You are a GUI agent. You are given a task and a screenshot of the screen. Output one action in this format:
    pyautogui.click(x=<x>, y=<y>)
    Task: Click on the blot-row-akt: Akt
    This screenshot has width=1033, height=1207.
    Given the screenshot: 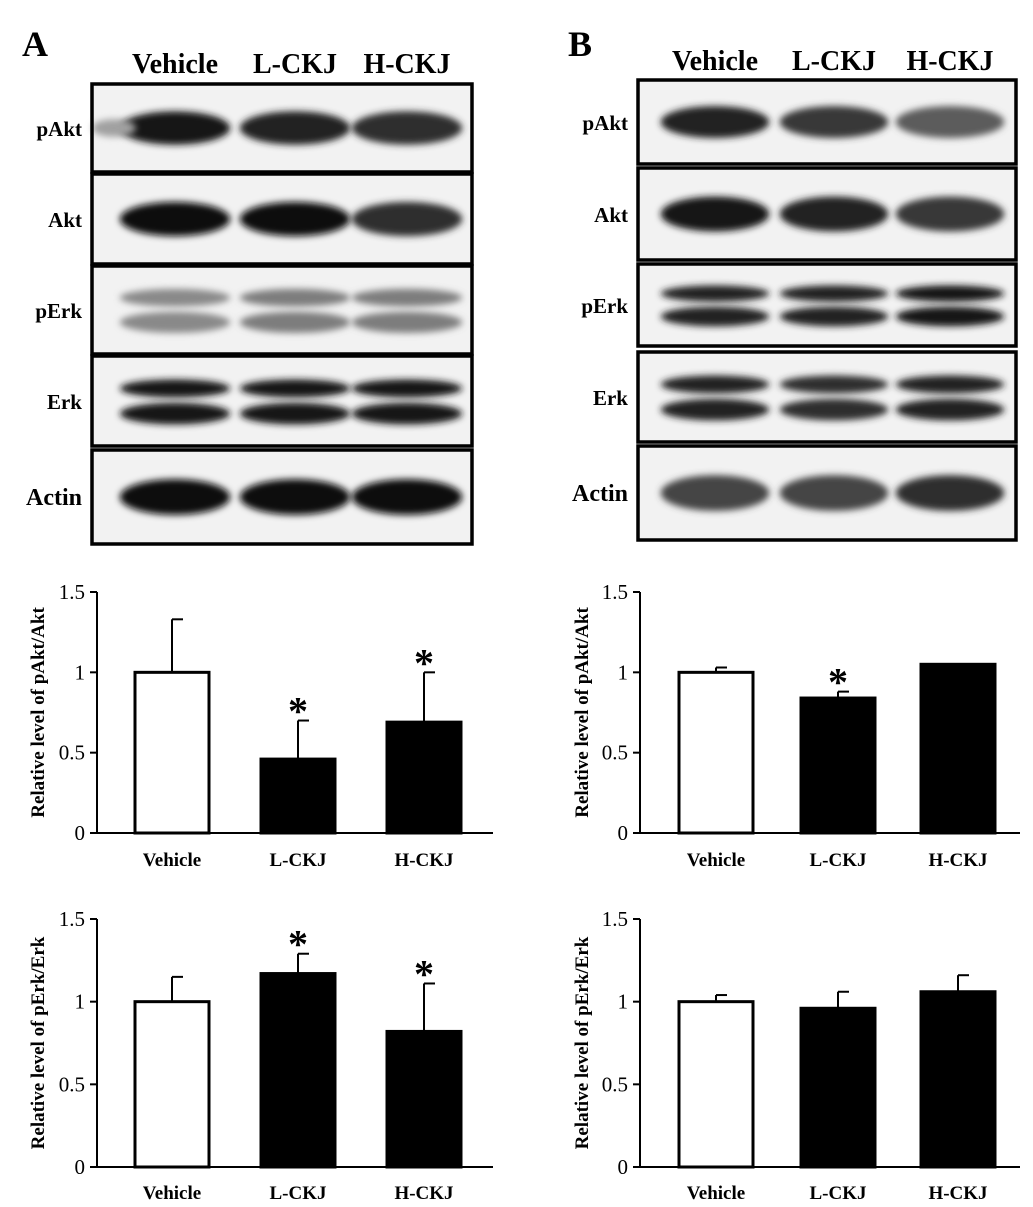 What is the action you would take?
    pyautogui.click(x=806, y=214)
    